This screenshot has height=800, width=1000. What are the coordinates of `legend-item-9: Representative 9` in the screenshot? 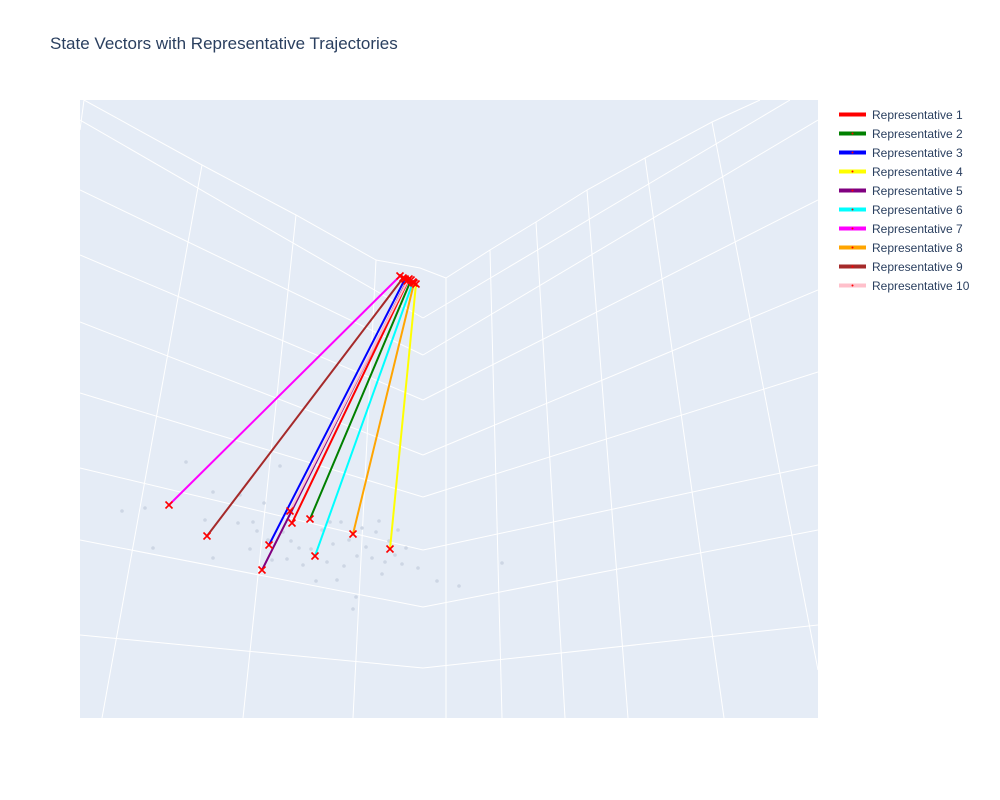 It's located at (902, 266).